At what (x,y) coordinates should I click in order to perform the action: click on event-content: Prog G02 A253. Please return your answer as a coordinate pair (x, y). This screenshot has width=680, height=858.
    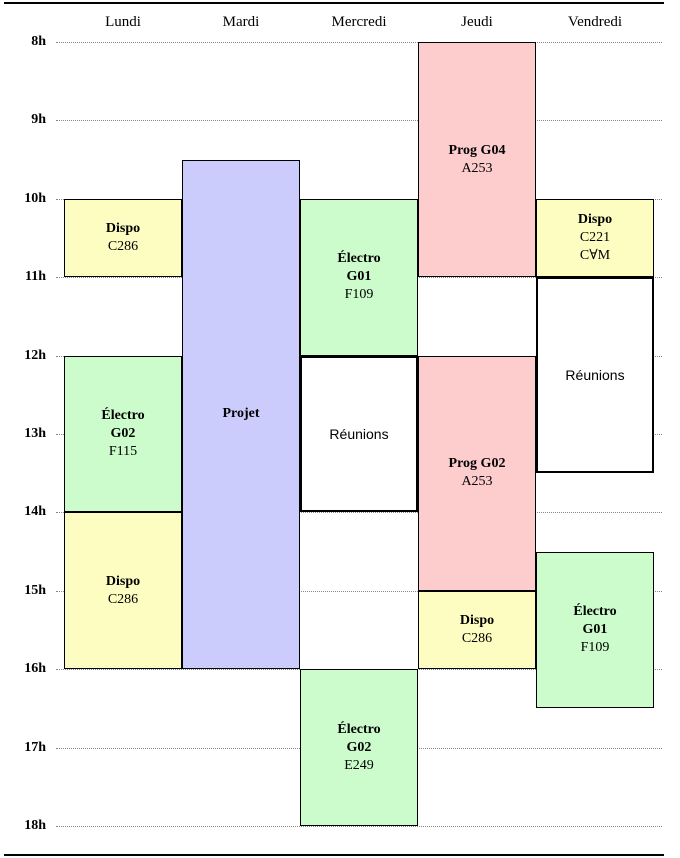
    Looking at the image, I should click on (477, 473).